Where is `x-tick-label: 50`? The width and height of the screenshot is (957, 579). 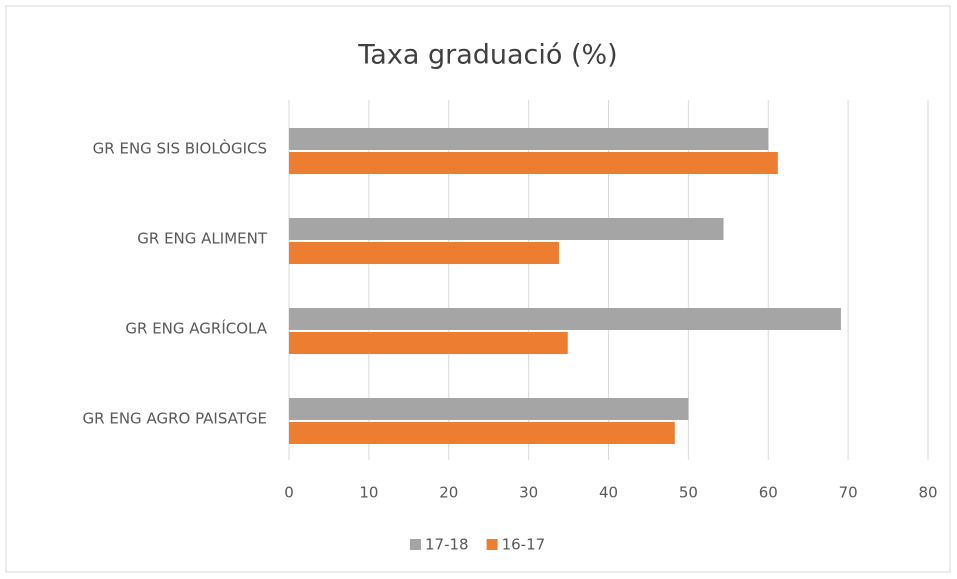
x-tick-label: 50 is located at coordinates (688, 493).